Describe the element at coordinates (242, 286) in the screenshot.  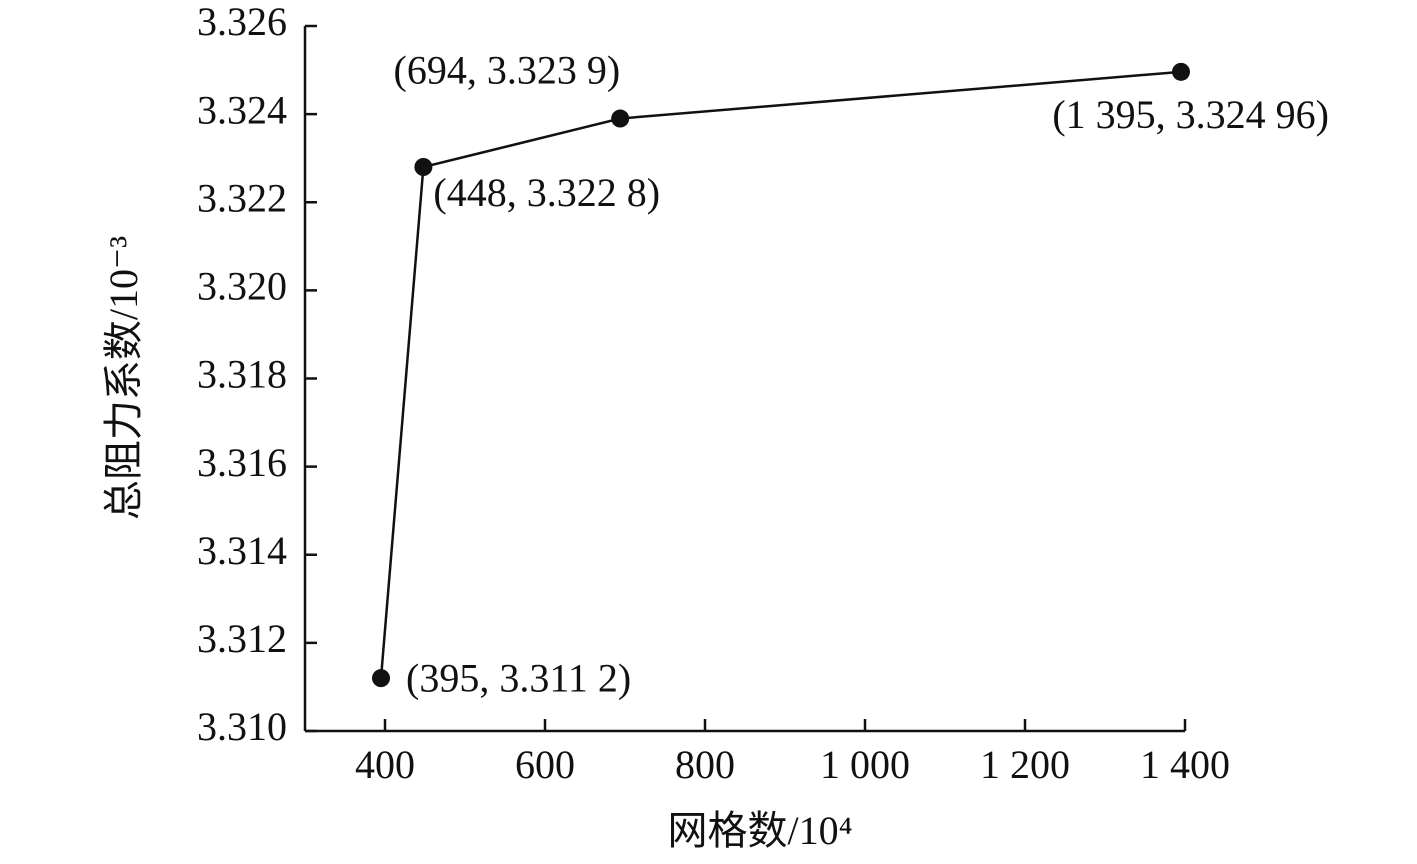
I see `y-tick-label: 3.320` at that location.